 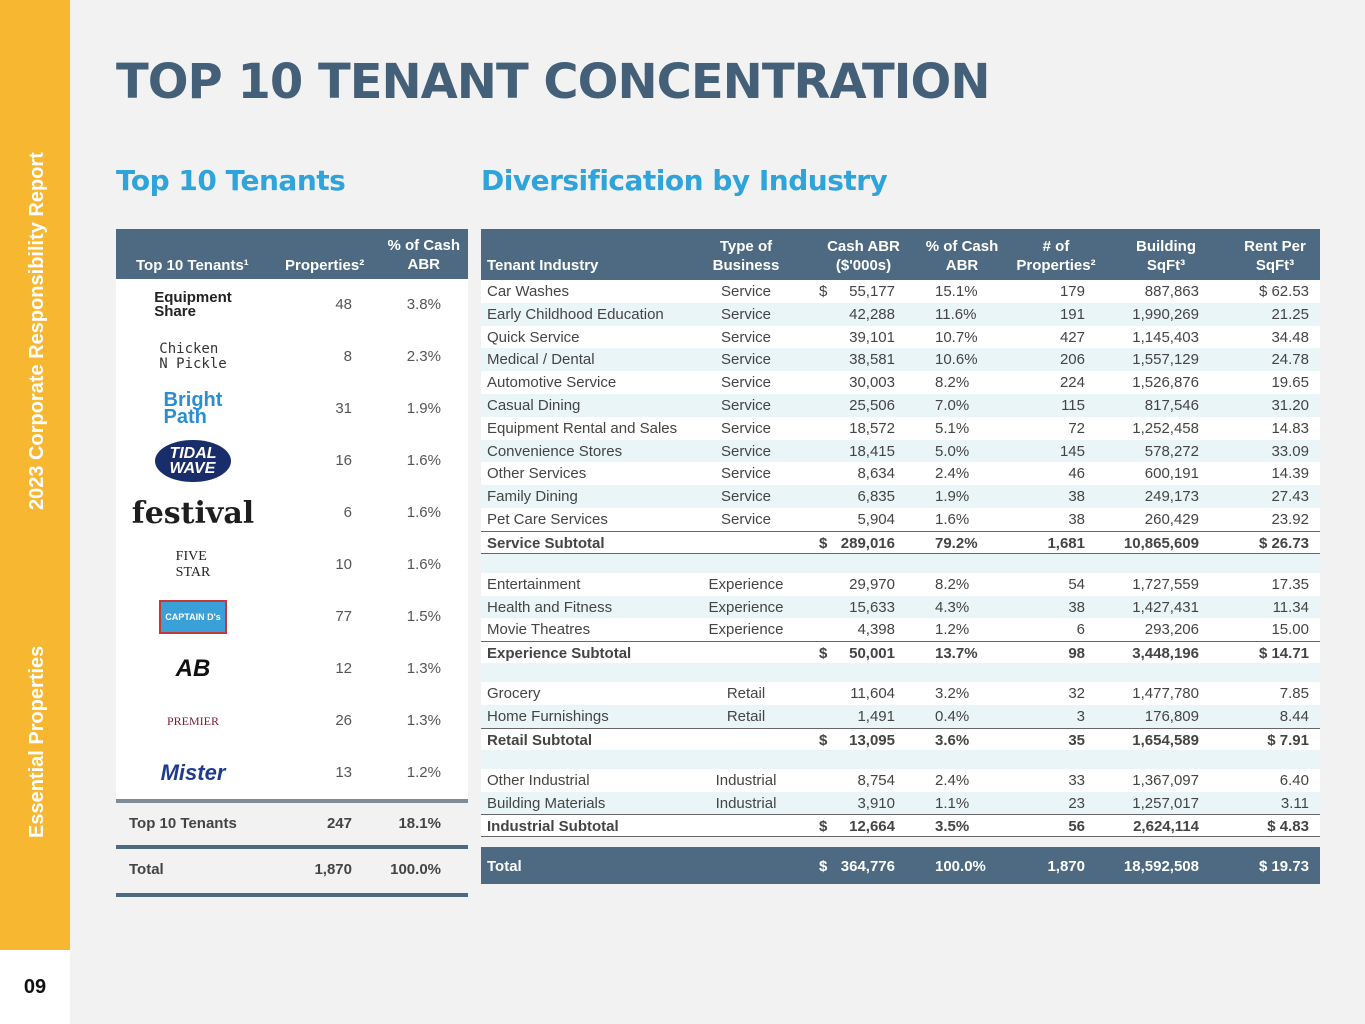 What do you see at coordinates (1076, 740) in the screenshot?
I see `cell-props: 35` at bounding box center [1076, 740].